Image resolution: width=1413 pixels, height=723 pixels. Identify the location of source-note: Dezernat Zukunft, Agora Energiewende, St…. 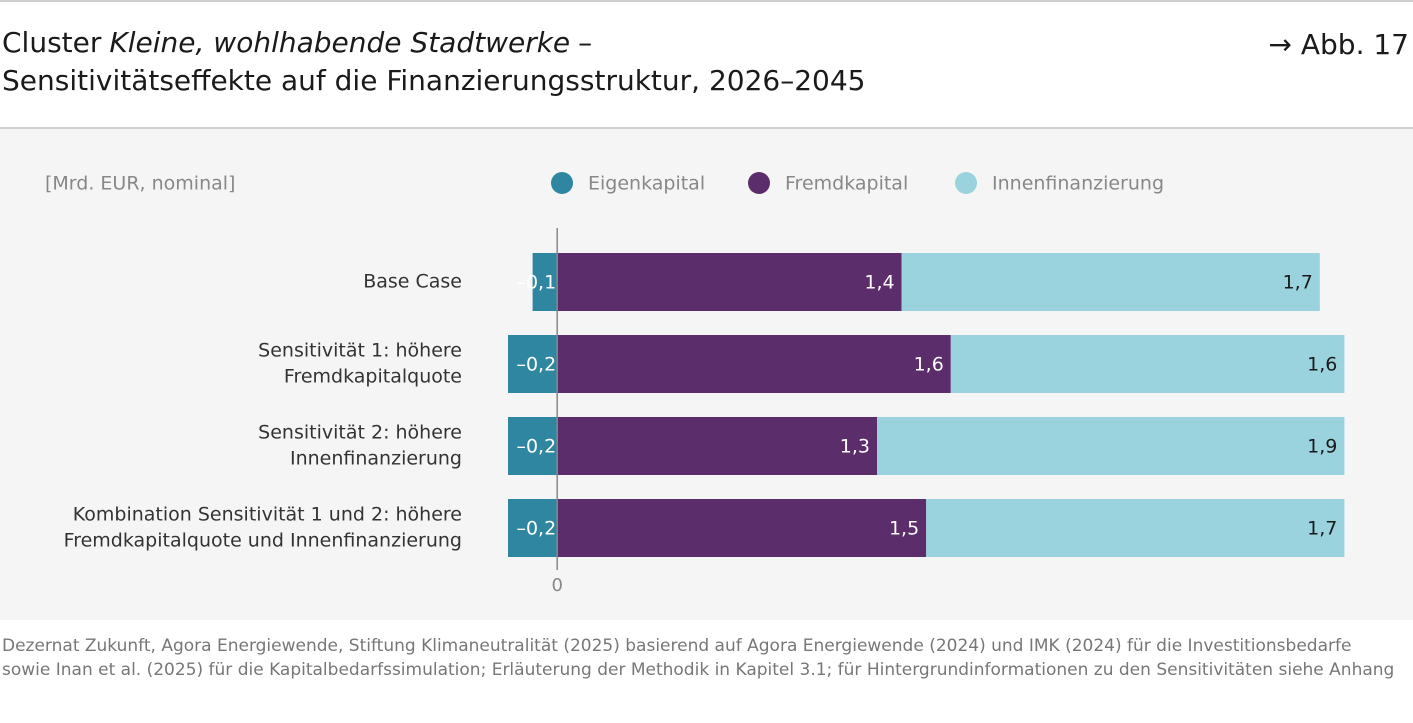
(698, 658).